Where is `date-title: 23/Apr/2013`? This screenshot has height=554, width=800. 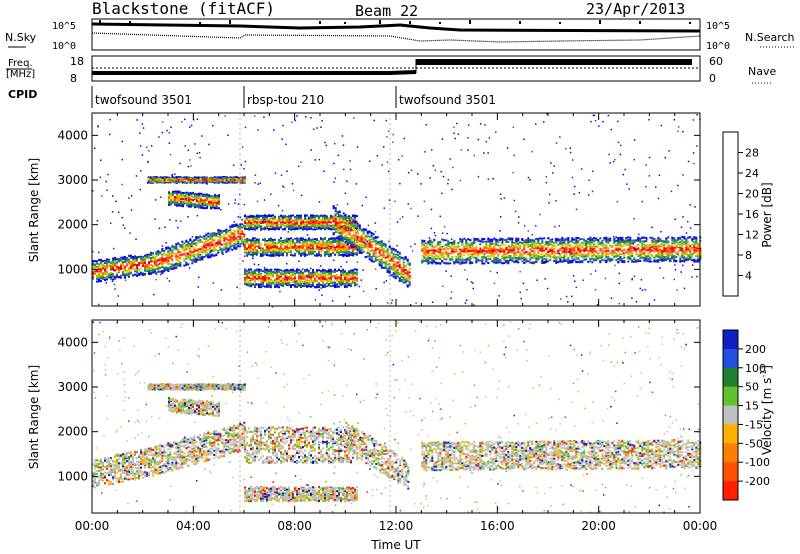 date-title: 23/Apr/2013 is located at coordinates (635, 9).